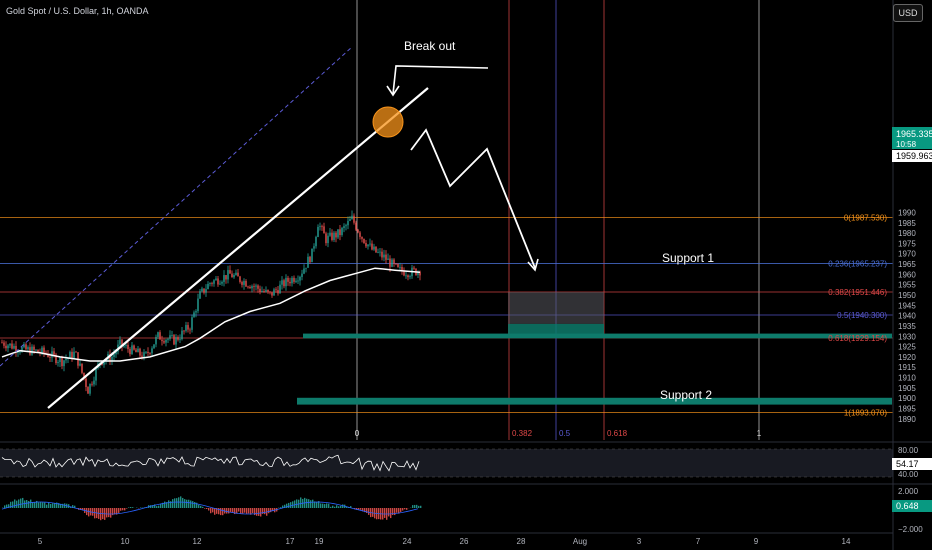  Describe the element at coordinates (862, 315) in the screenshot. I see `fib-level-label: 0.5(1940.300)` at that location.